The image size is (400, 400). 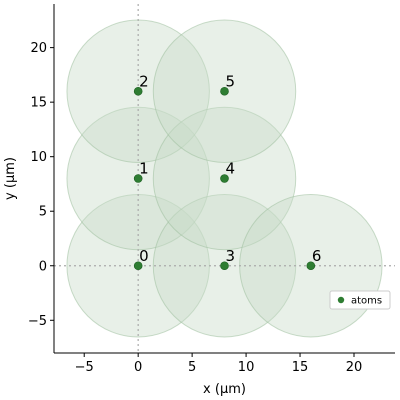 What do you see at coordinates (192, 367) in the screenshot?
I see `x-tick-label: 5` at bounding box center [192, 367].